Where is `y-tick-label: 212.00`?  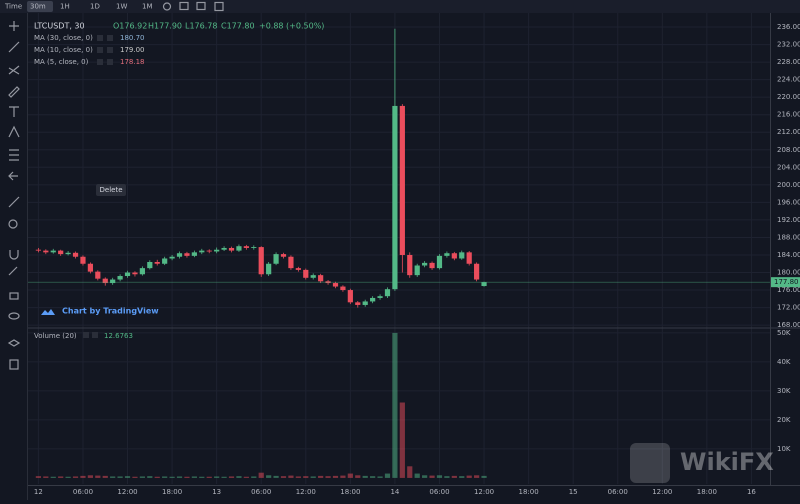 y-tick-label: 212.00 is located at coordinates (788, 132).